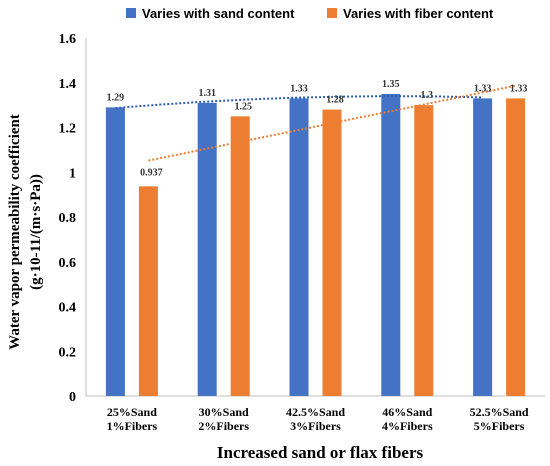  What do you see at coordinates (68, 308) in the screenshot?
I see `y-tick-label: 0.4` at bounding box center [68, 308].